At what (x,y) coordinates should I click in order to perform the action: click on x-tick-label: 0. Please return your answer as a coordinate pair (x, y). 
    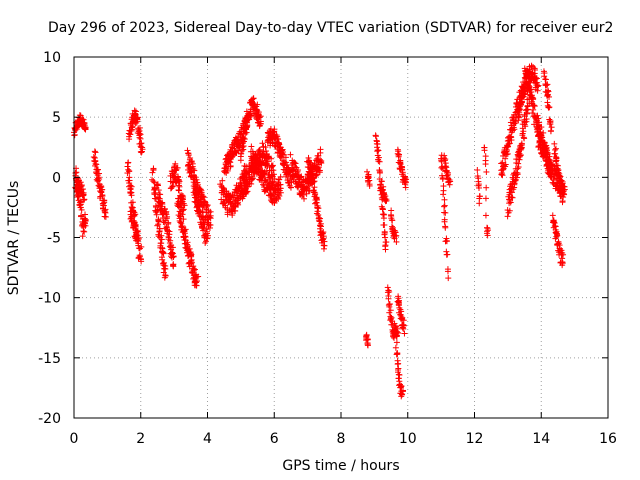
    Looking at the image, I should click on (74, 439).